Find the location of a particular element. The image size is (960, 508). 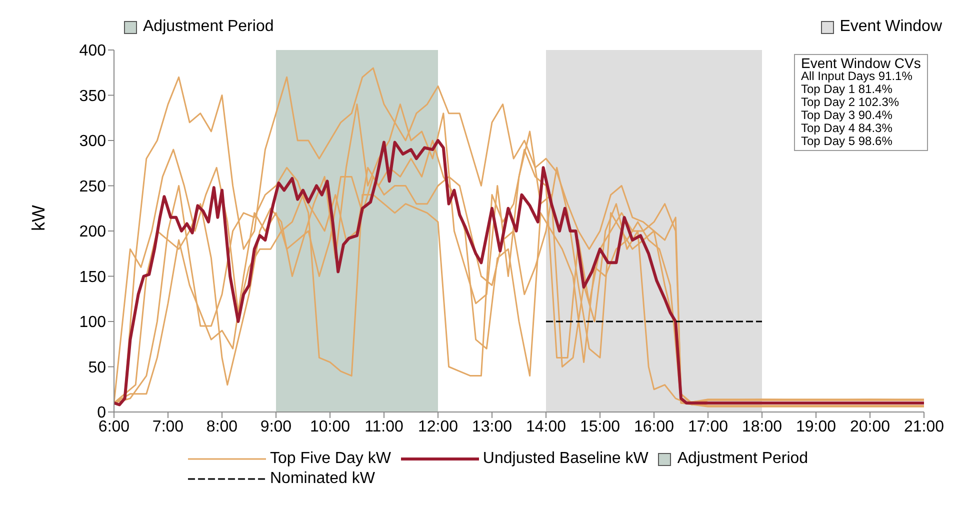

y-tick-label: 300 is located at coordinates (92, 141).